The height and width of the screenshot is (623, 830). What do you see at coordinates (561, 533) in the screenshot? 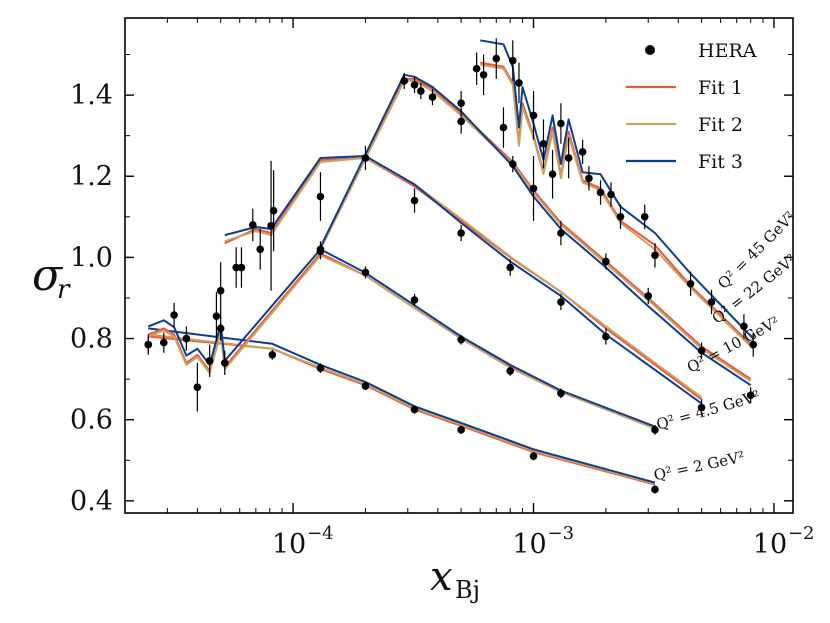
I see `x-tick-exponent: −3` at bounding box center [561, 533].